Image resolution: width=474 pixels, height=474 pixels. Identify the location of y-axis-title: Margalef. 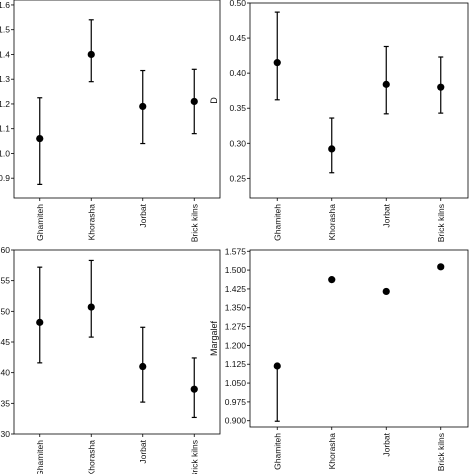
(214, 338).